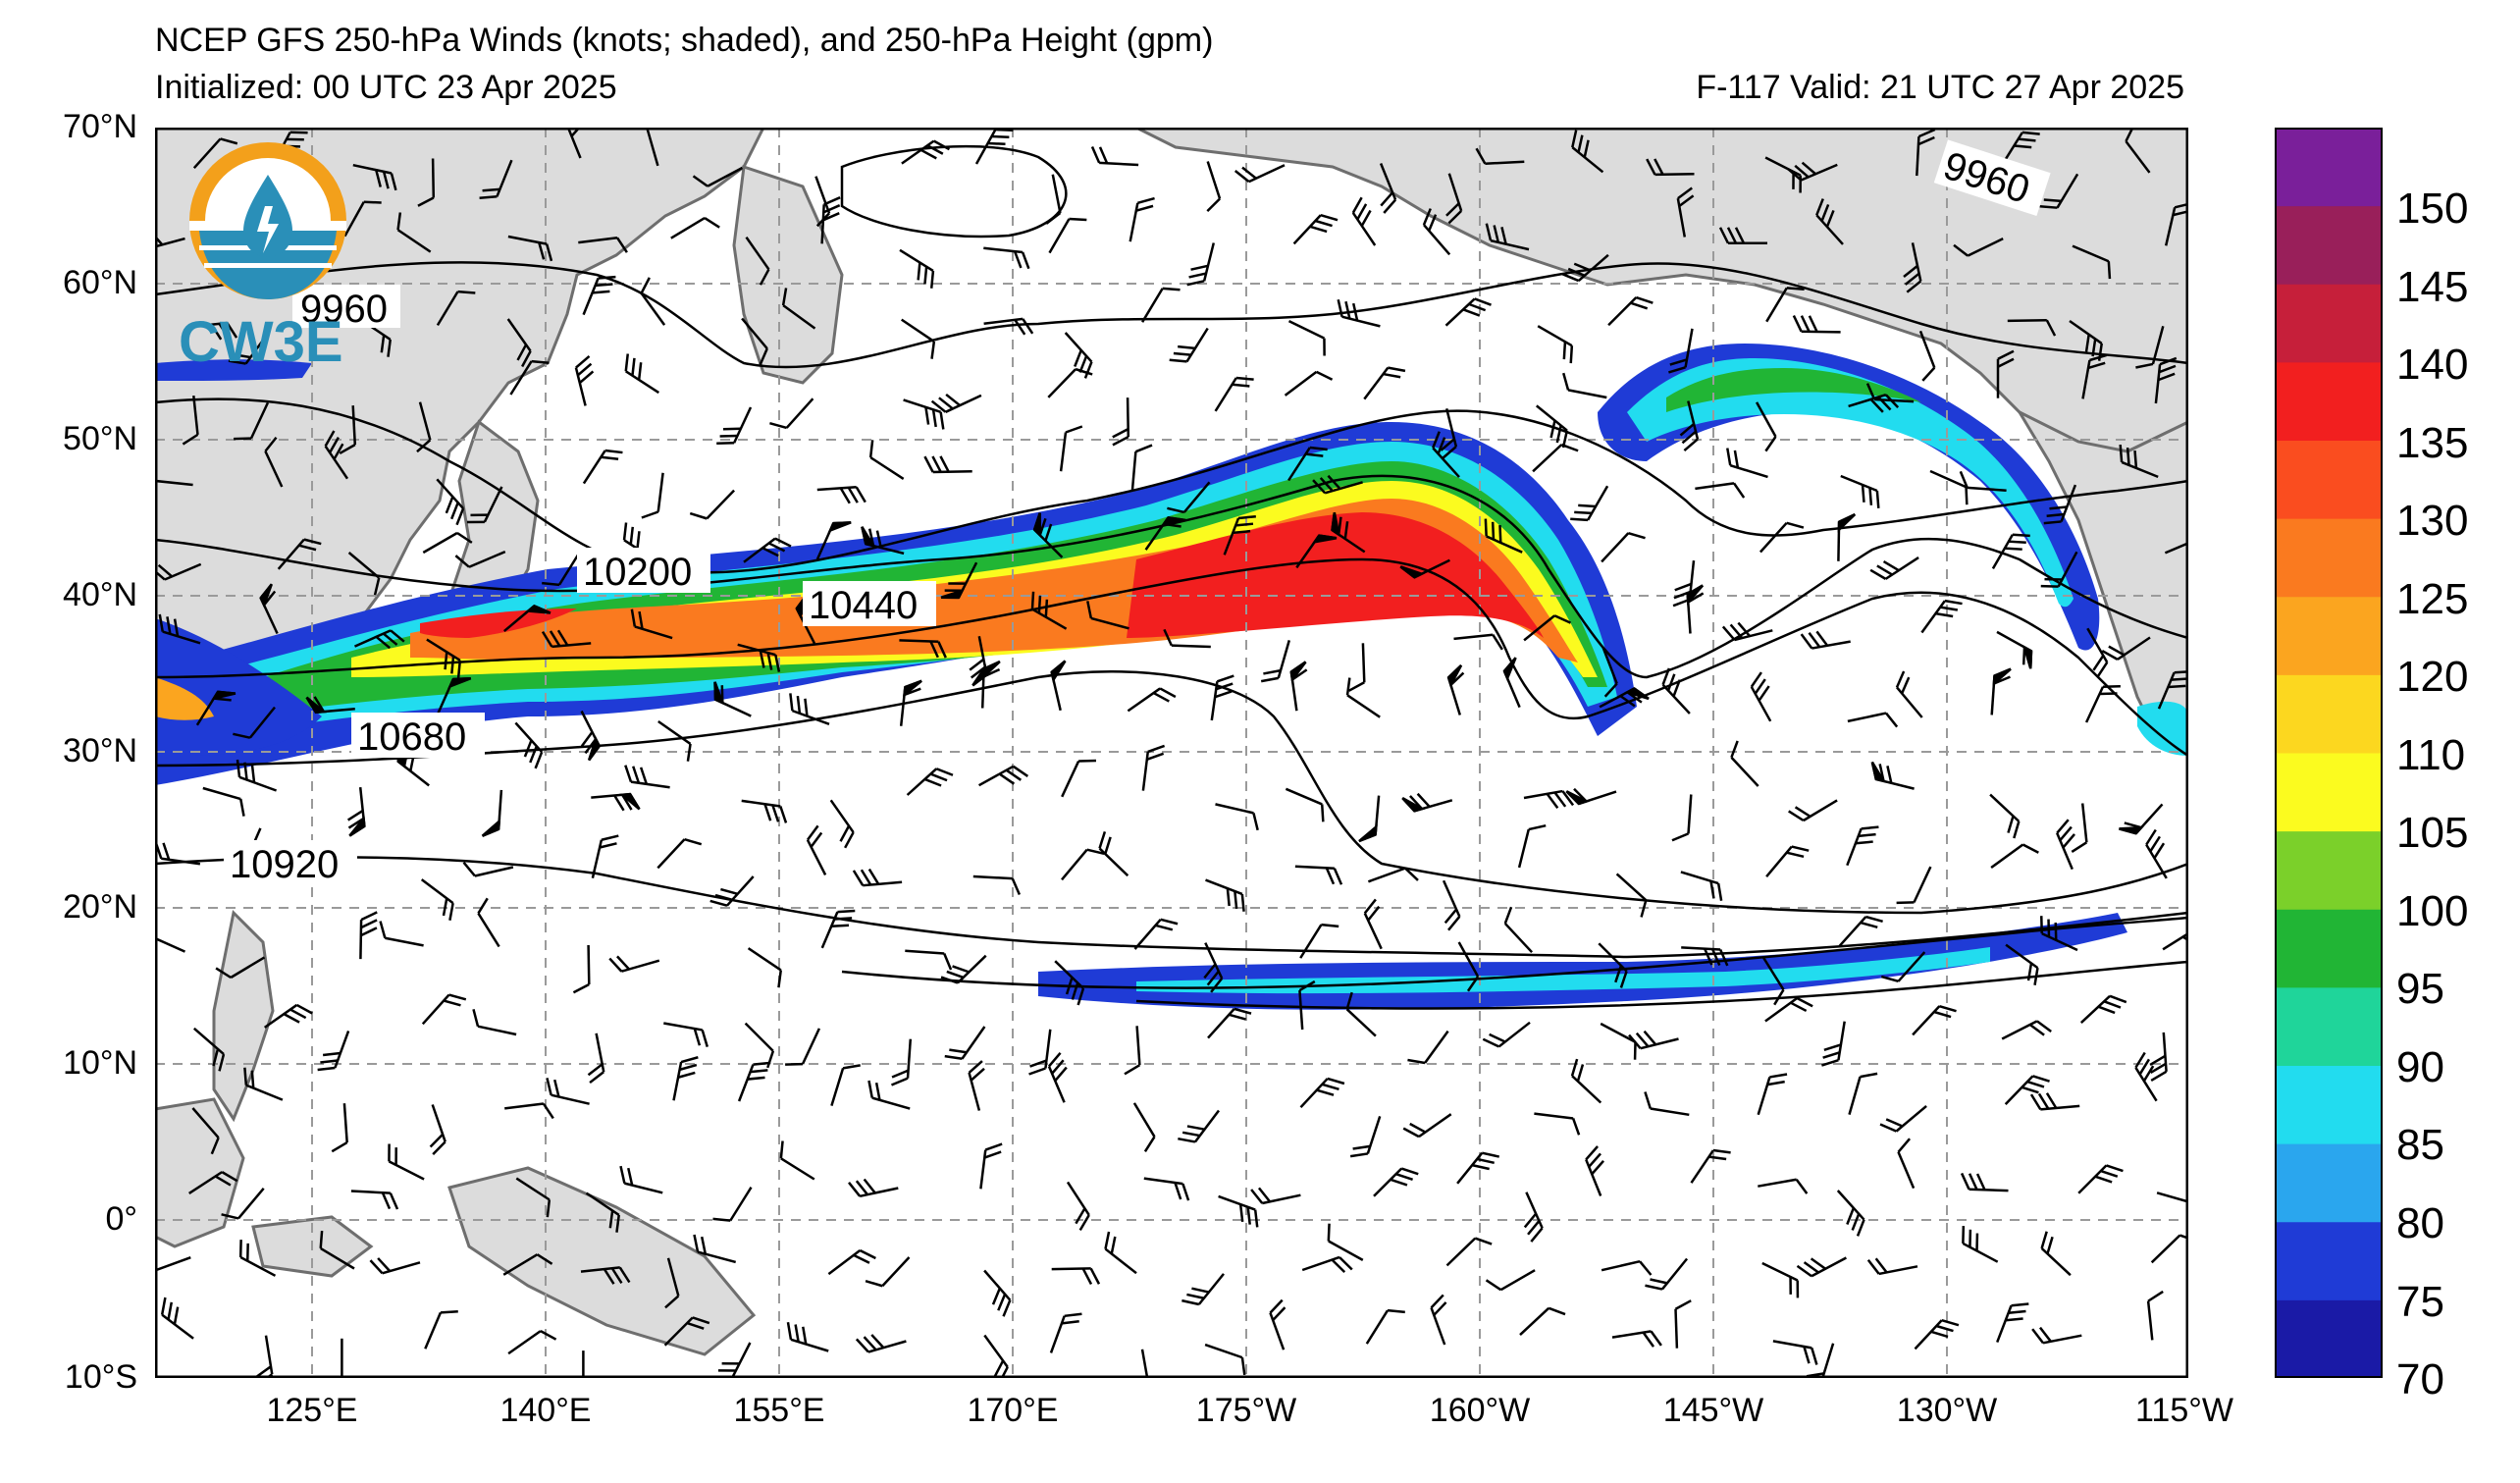 The width and height of the screenshot is (2520, 1483). I want to click on logo-text: CW3E, so click(261, 341).